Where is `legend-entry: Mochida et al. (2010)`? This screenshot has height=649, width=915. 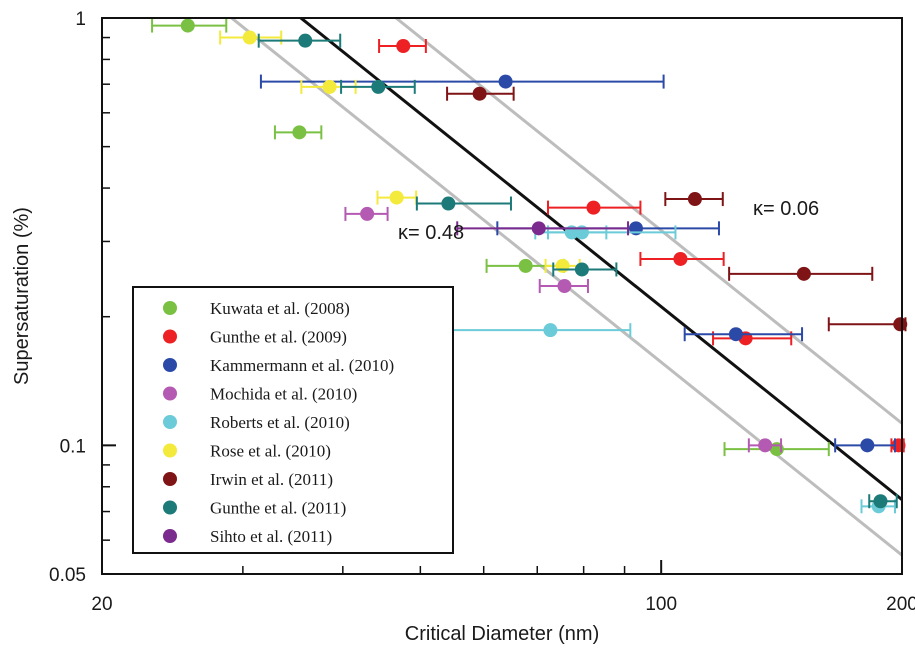
legend-entry: Mochida et al. (2010) is located at coordinates (283, 394).